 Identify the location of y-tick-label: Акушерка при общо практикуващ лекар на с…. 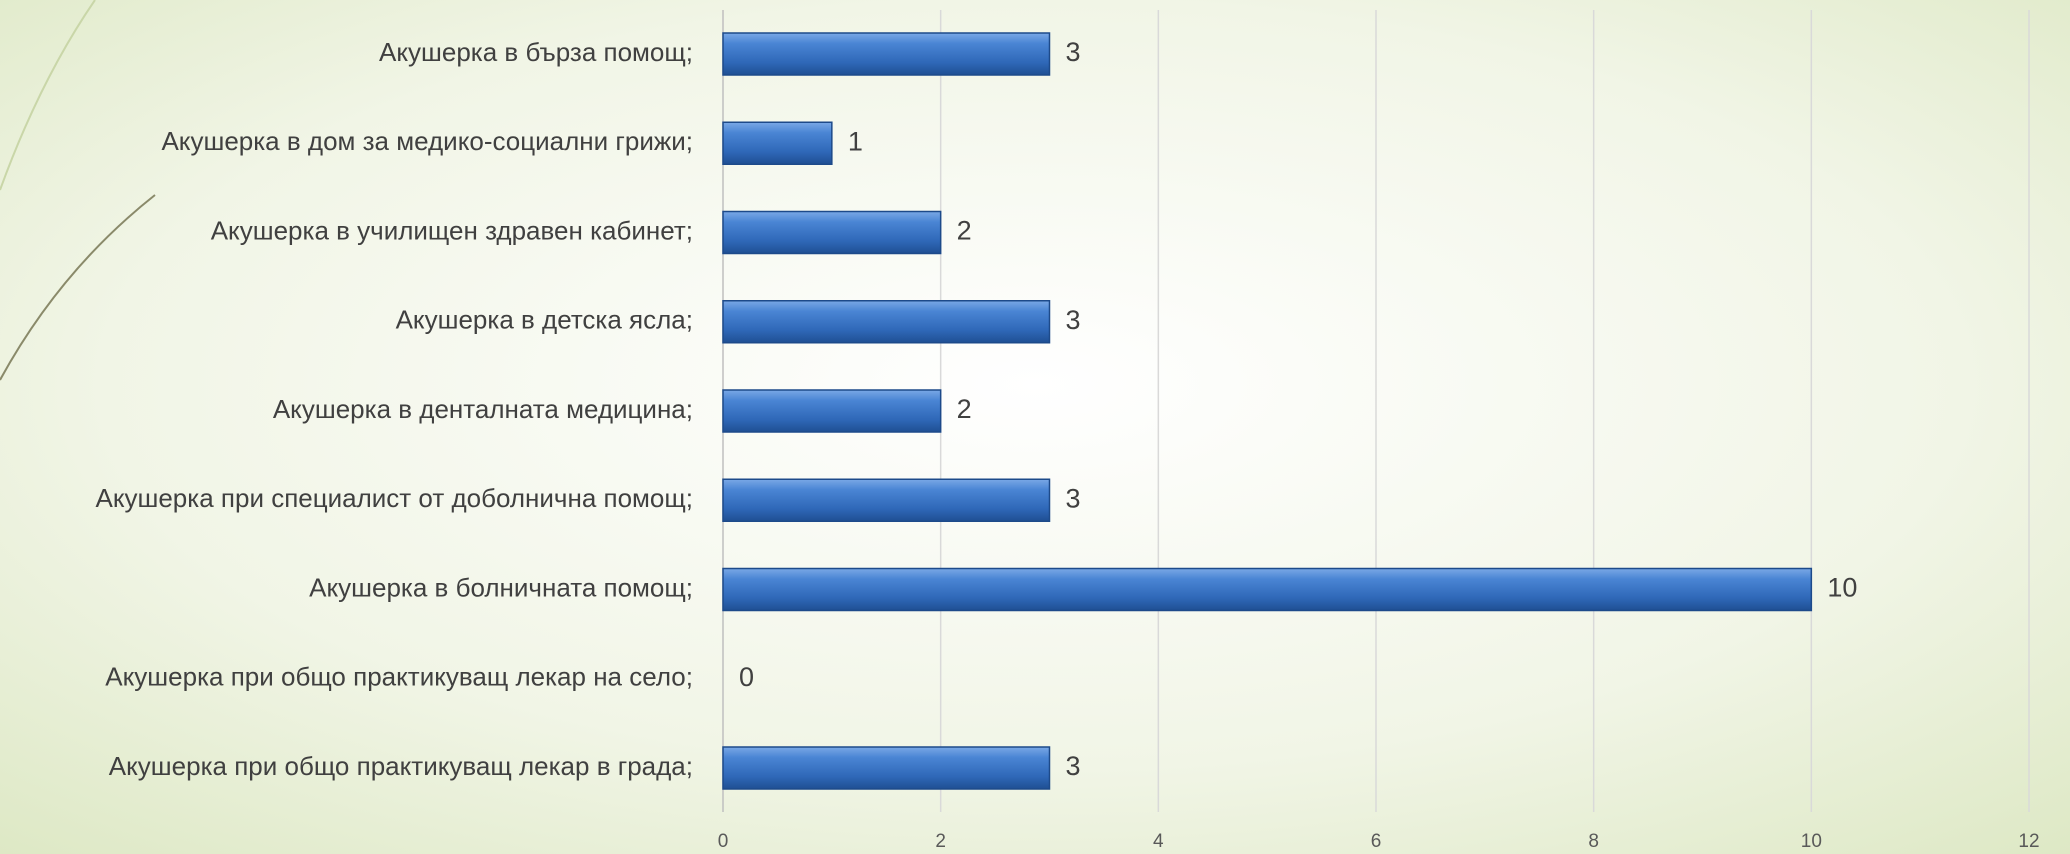
(399, 677).